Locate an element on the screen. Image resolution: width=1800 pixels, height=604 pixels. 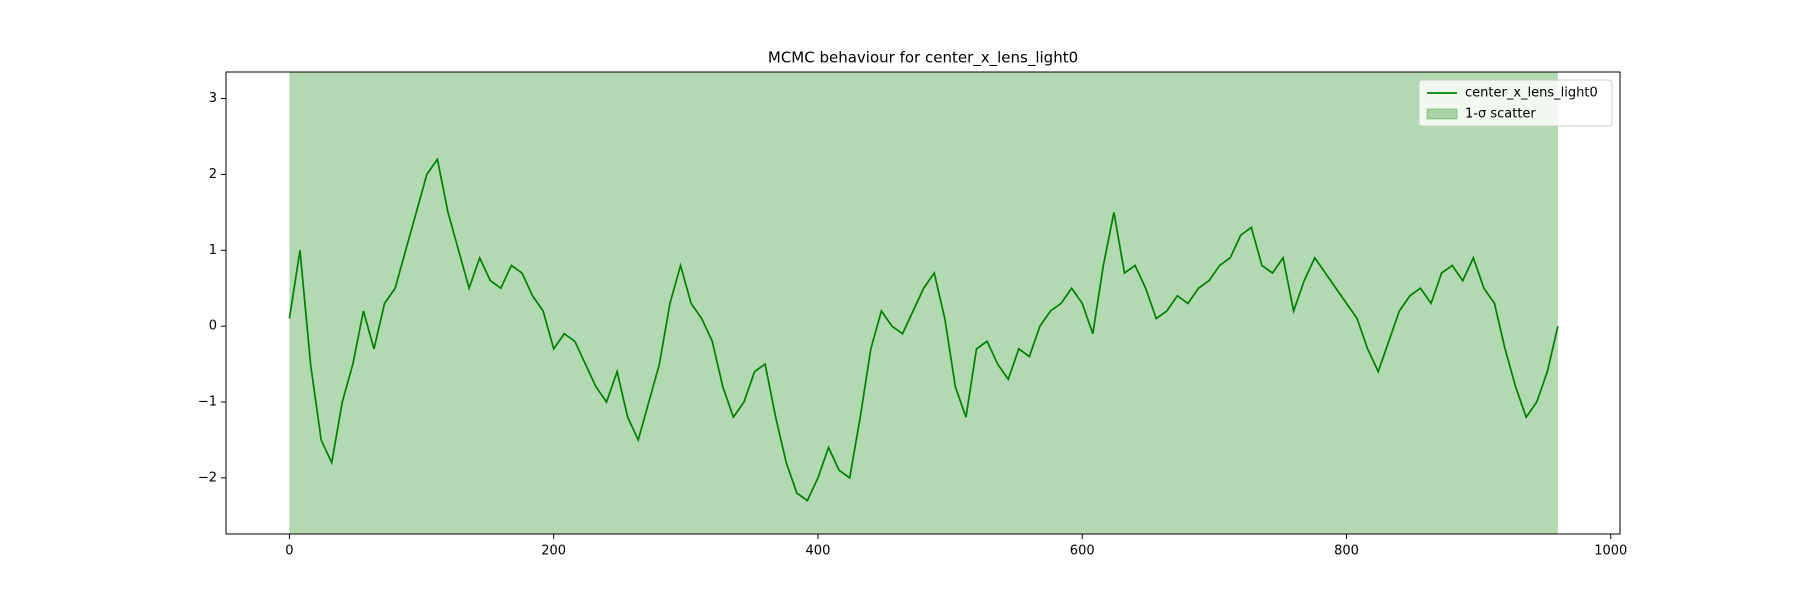
y-tick-label: 1 is located at coordinates (213, 250).